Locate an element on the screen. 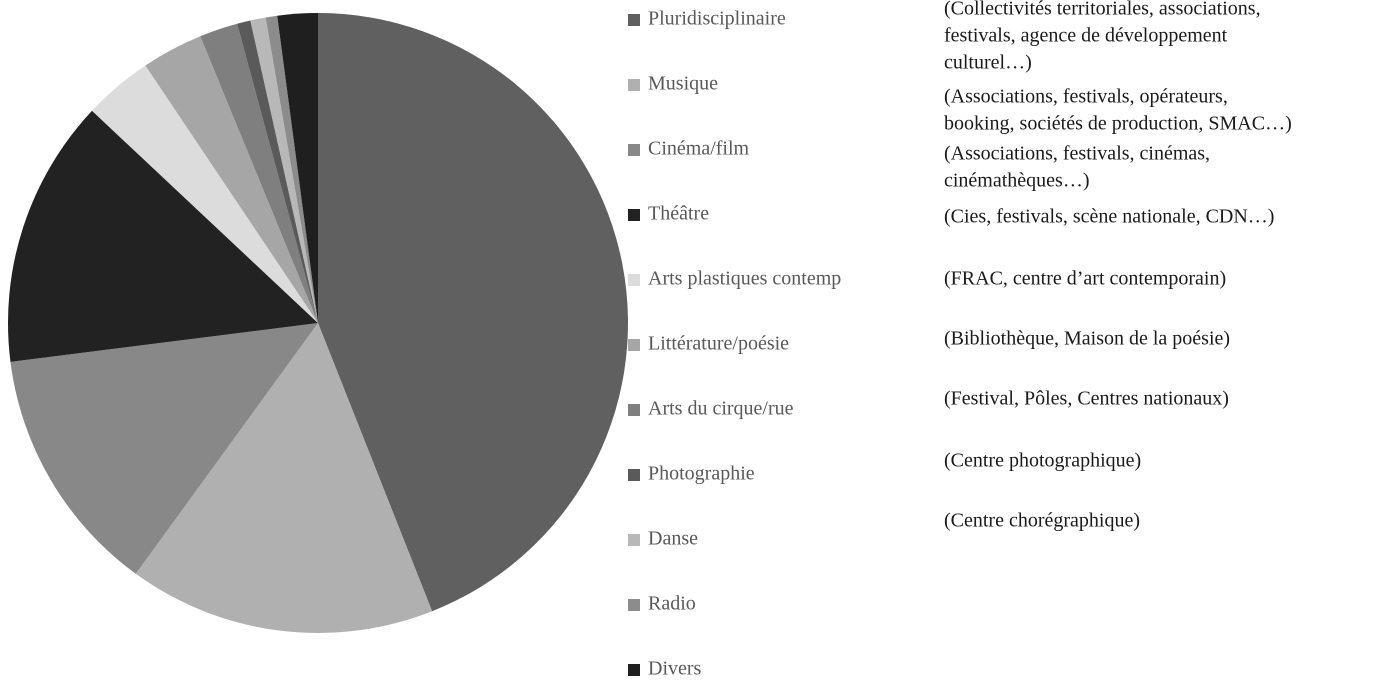 Image resolution: width=1395 pixels, height=684 pixels. legend-label: Pluridisciplinaire is located at coordinates (717, 19).